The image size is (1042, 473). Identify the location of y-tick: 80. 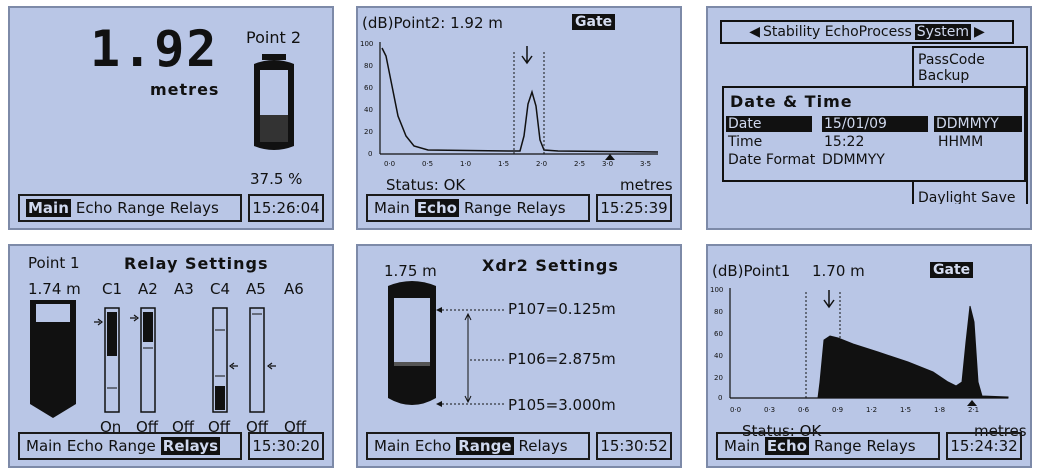
(718, 312).